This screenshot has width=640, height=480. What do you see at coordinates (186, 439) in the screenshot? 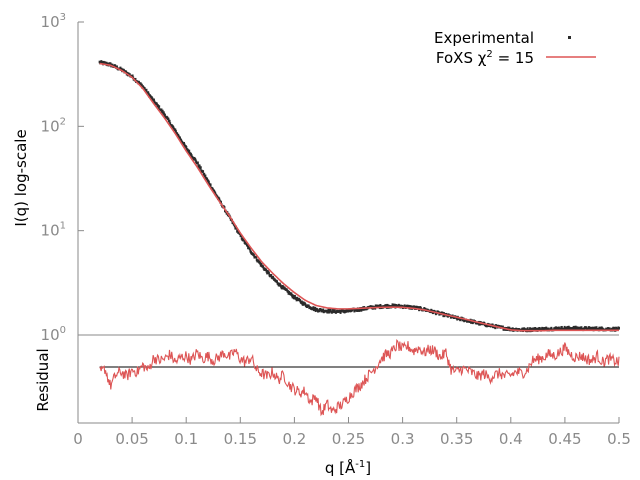
I see `x-tick-label: 0.1` at bounding box center [186, 439].